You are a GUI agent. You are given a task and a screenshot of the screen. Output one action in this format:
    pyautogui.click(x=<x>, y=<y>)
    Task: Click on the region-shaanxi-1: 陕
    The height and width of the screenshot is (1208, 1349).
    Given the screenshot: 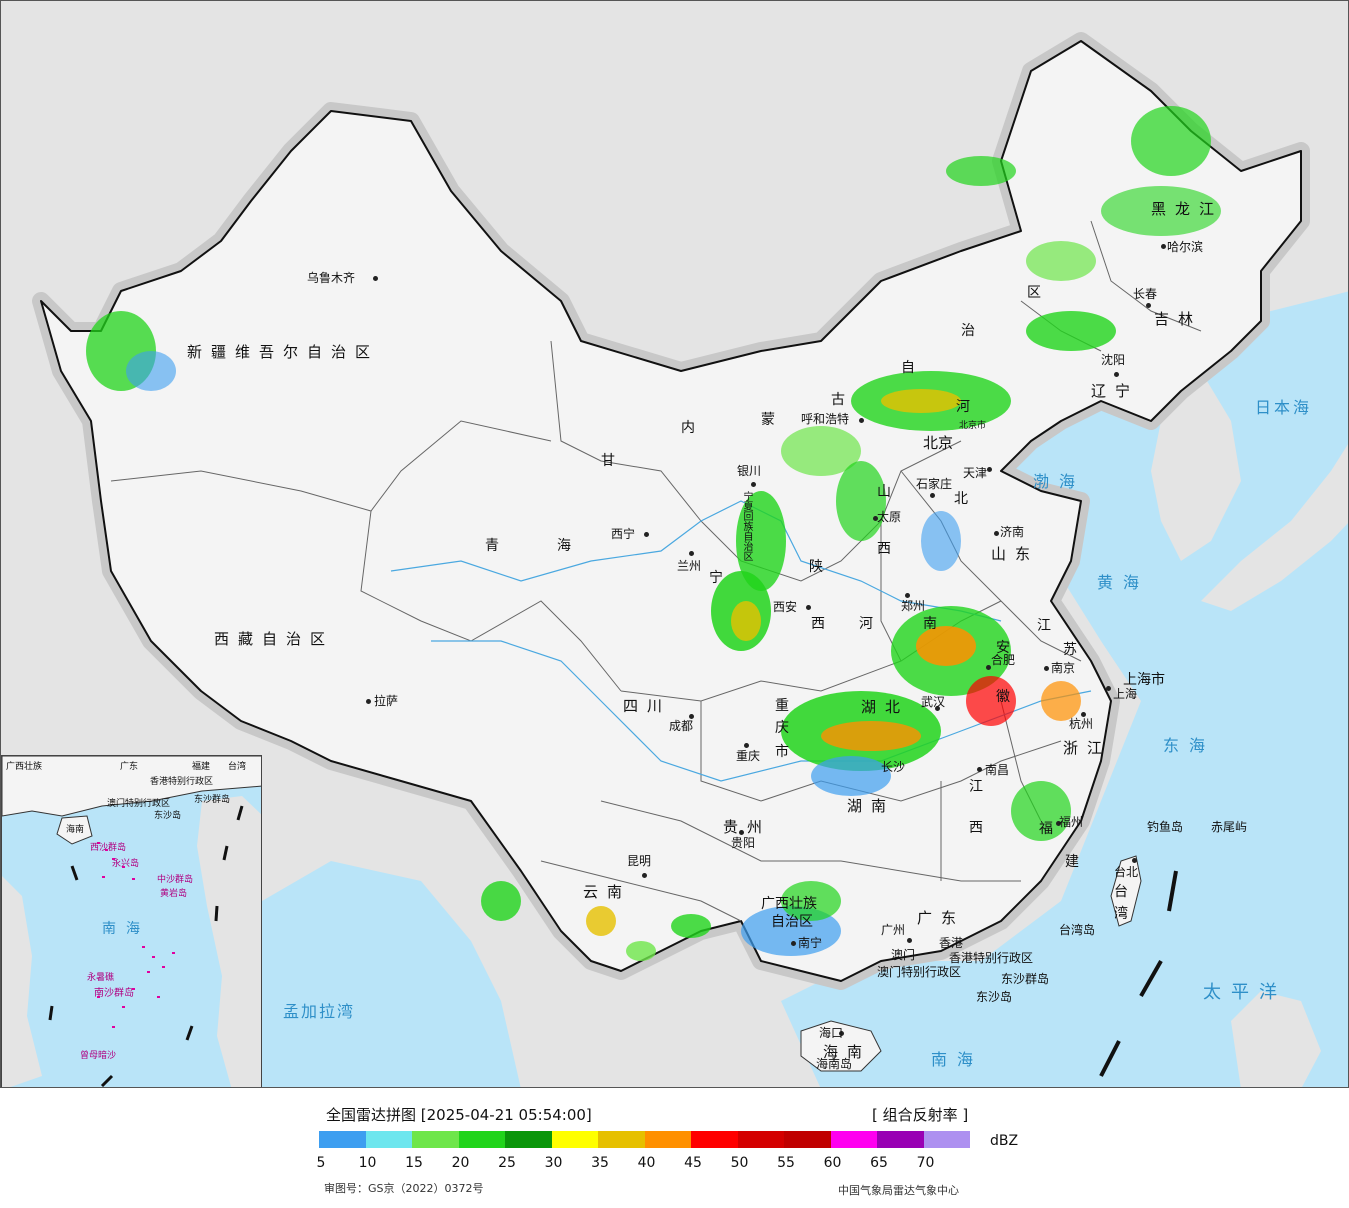 What is the action you would take?
    pyautogui.click(x=816, y=567)
    